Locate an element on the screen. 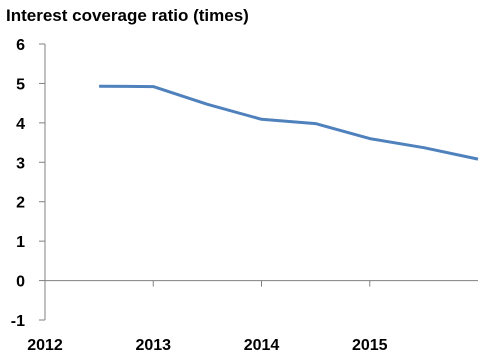 This screenshot has width=479, height=361. y-tick-label: 2 is located at coordinates (20, 203).